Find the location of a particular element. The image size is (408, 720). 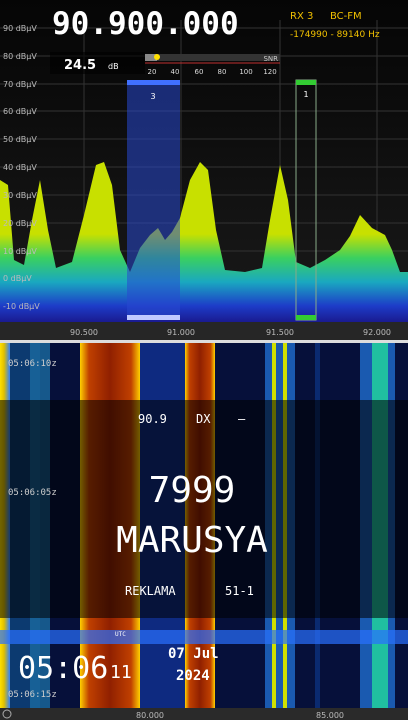

y-label: 10 dBµV is located at coordinates (20, 251).